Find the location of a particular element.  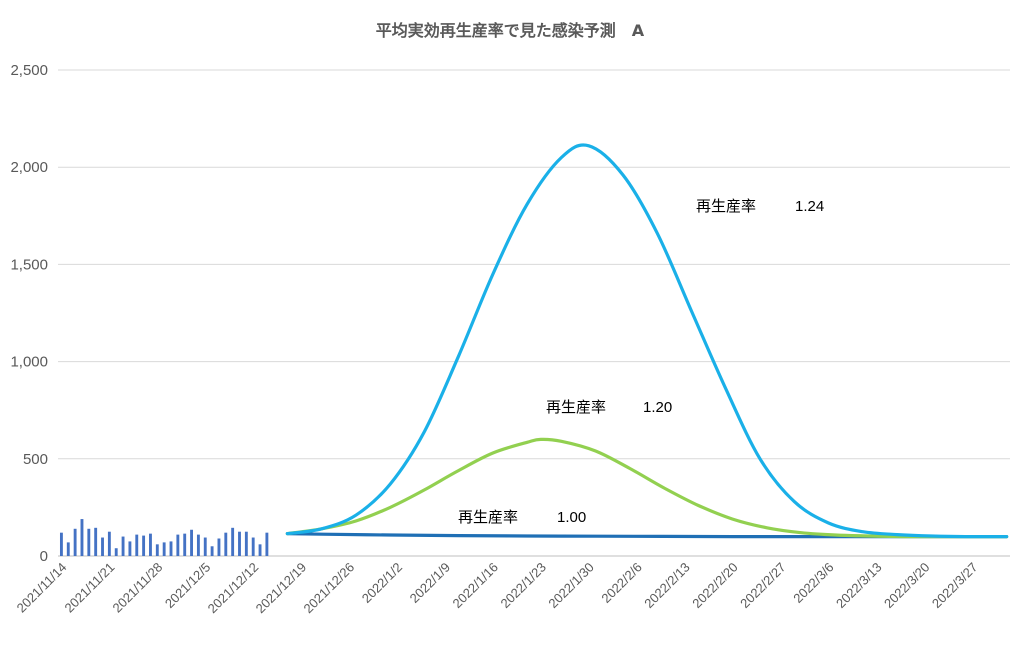

y-tick-label: 1,000 is located at coordinates (29, 362).